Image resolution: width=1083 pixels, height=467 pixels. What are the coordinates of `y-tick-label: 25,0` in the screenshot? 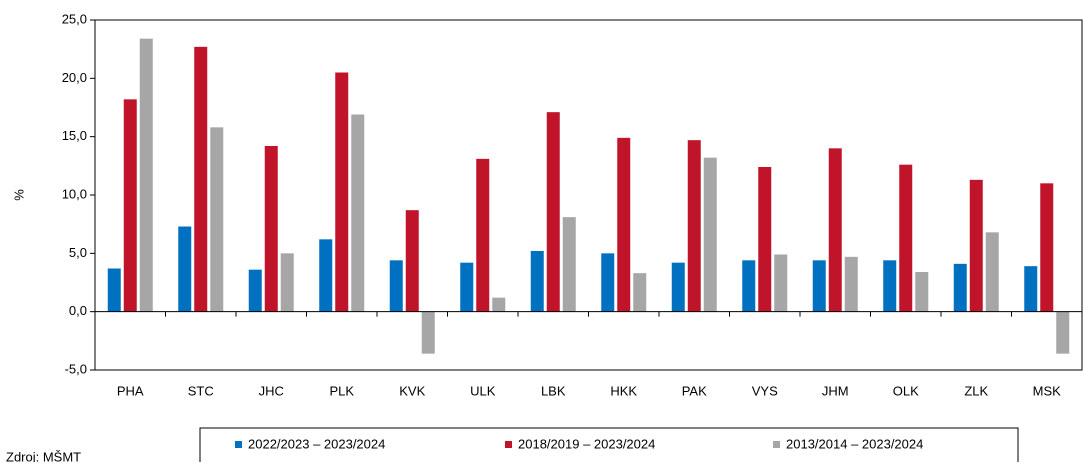 It's located at (74, 18).